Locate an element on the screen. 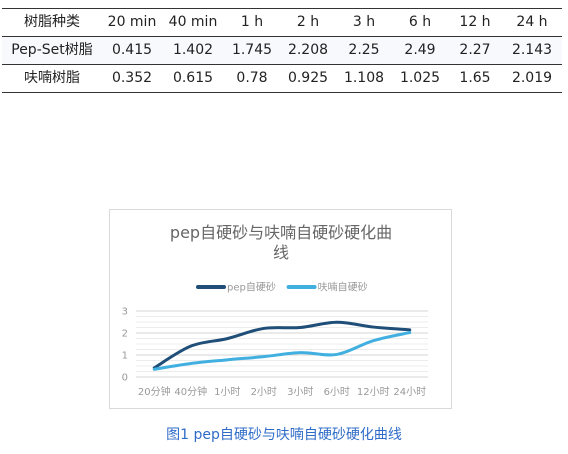 The image size is (568, 454). table-cell: 1.65 is located at coordinates (475, 78).